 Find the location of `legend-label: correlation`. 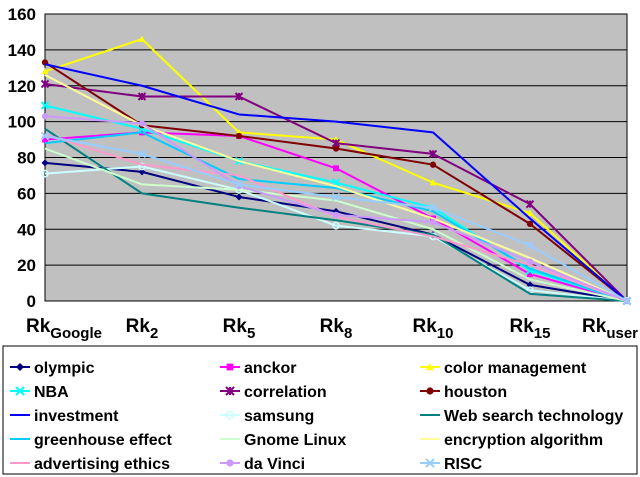

legend-label: correlation is located at coordinates (285, 392).